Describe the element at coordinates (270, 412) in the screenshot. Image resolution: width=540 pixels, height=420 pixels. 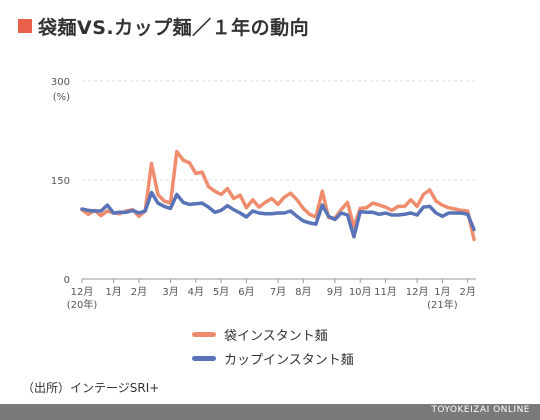
I see `footer-bar: TOYOKEIZAI ONLINE` at that location.